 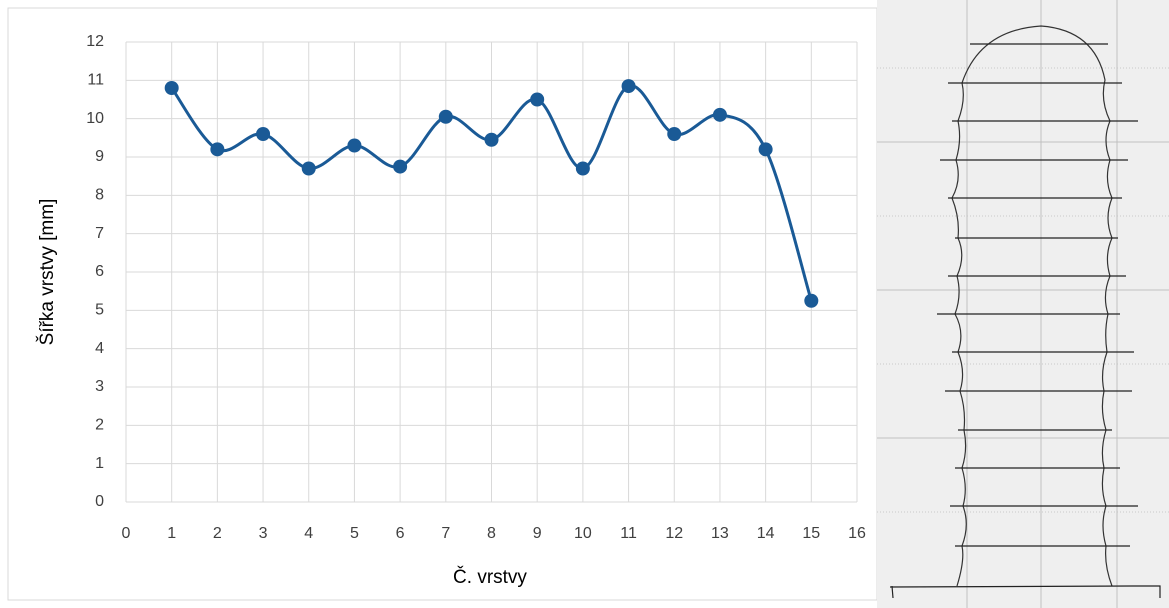 What do you see at coordinates (99, 463) in the screenshot?
I see `y-tick-label: 1` at bounding box center [99, 463].